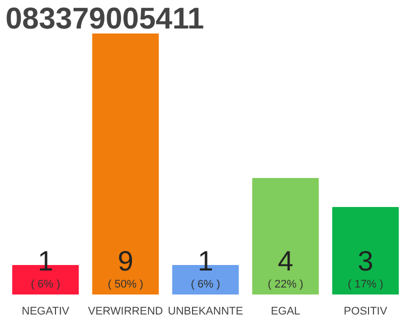  What do you see at coordinates (46, 312) in the screenshot?
I see `x-tick-label: NEGATIV` at bounding box center [46, 312].